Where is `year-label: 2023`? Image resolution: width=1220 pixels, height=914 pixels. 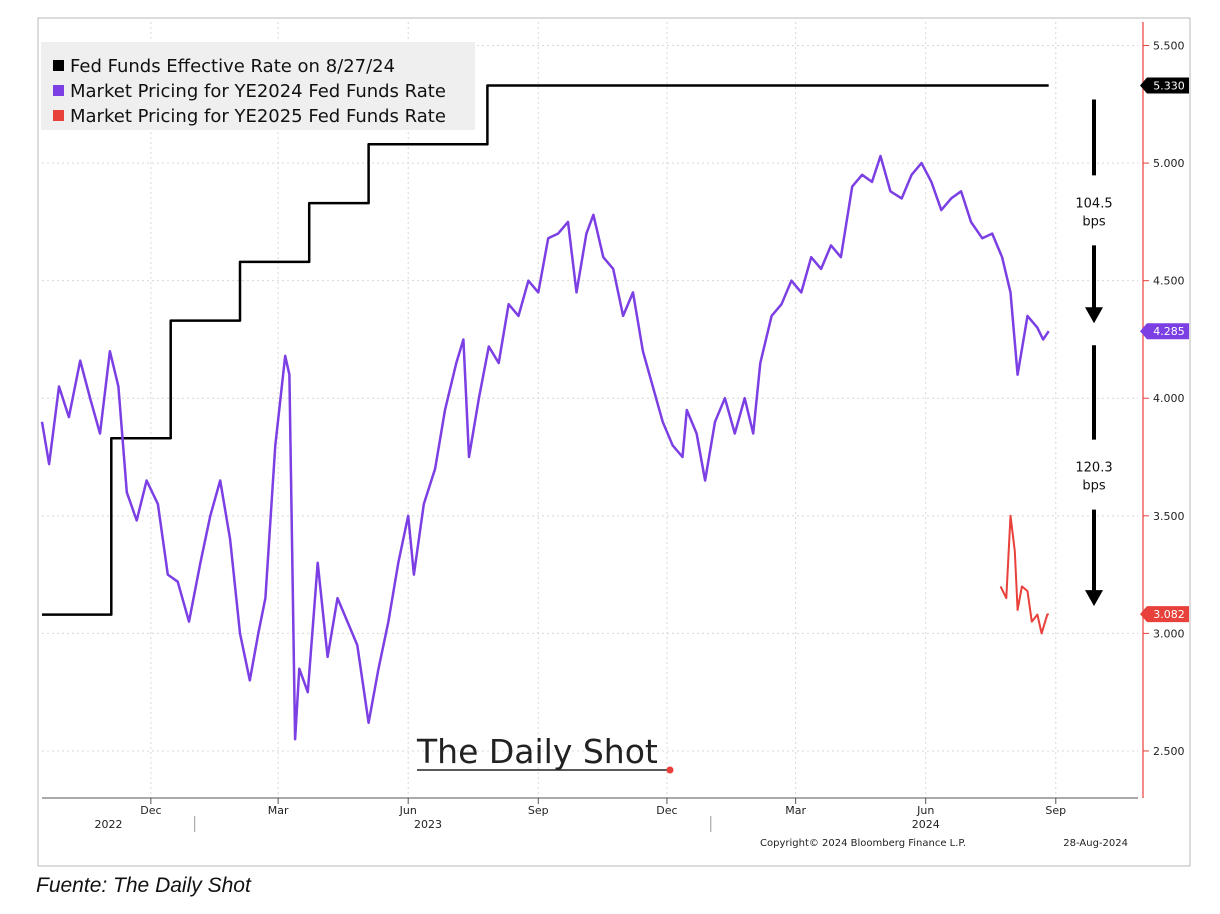
year-label: 2023 is located at coordinates (428, 824).